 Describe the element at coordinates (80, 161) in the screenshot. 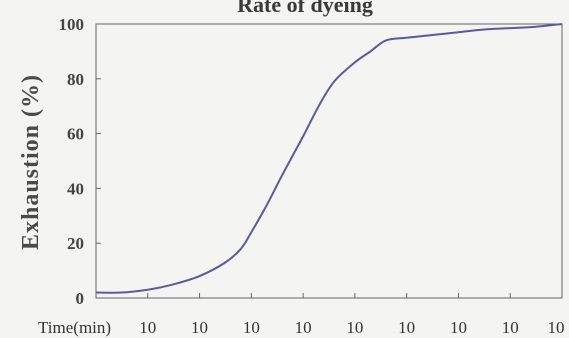

I see `y-axis: 0 20 40 60 80 100` at that location.